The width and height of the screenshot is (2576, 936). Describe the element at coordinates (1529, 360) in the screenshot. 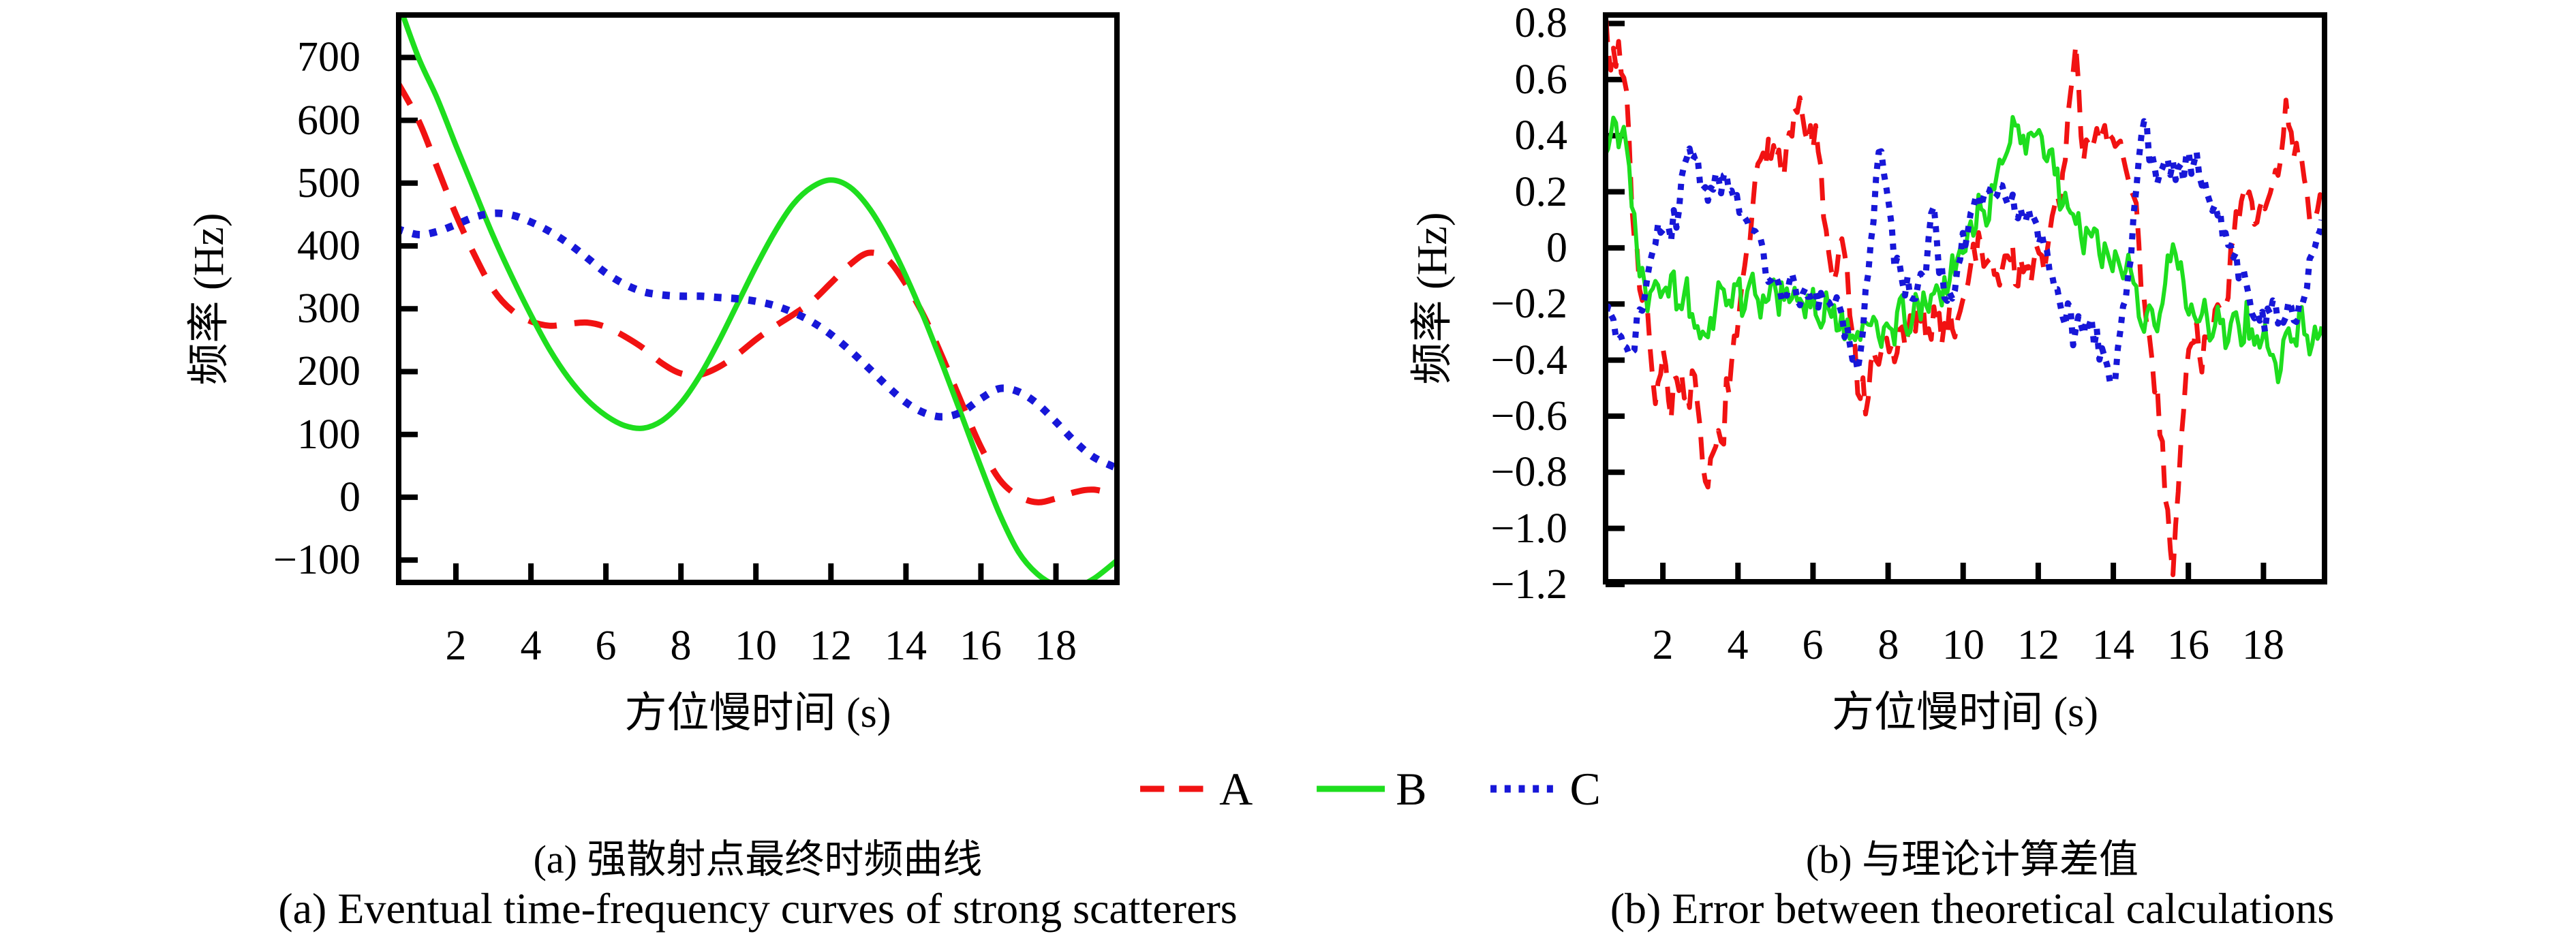

I see `y-tick-label: −0.4` at that location.